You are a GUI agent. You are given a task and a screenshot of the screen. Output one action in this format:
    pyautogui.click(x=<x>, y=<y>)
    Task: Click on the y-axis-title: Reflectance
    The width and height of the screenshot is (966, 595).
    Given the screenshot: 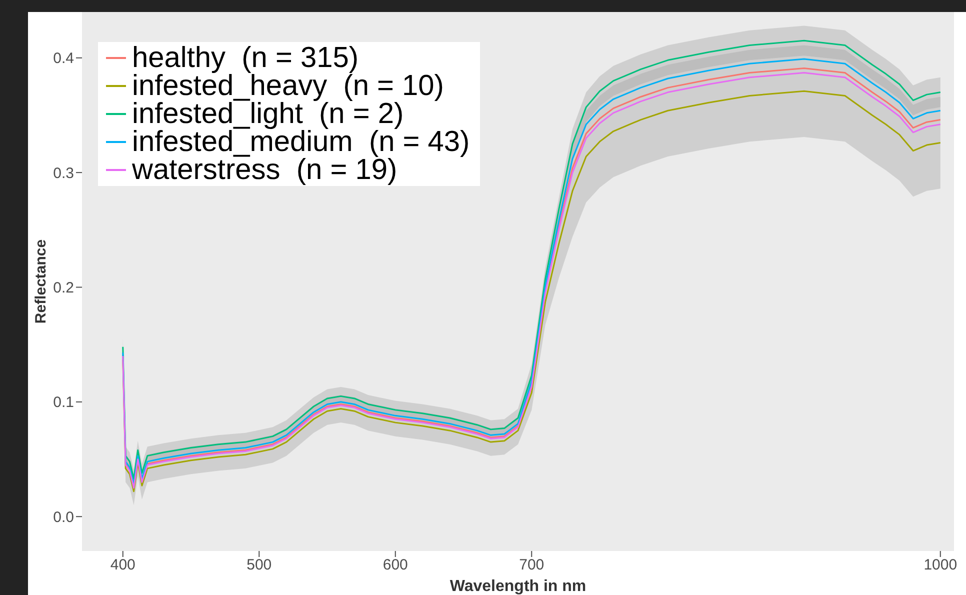 What is the action you would take?
    pyautogui.click(x=41, y=281)
    